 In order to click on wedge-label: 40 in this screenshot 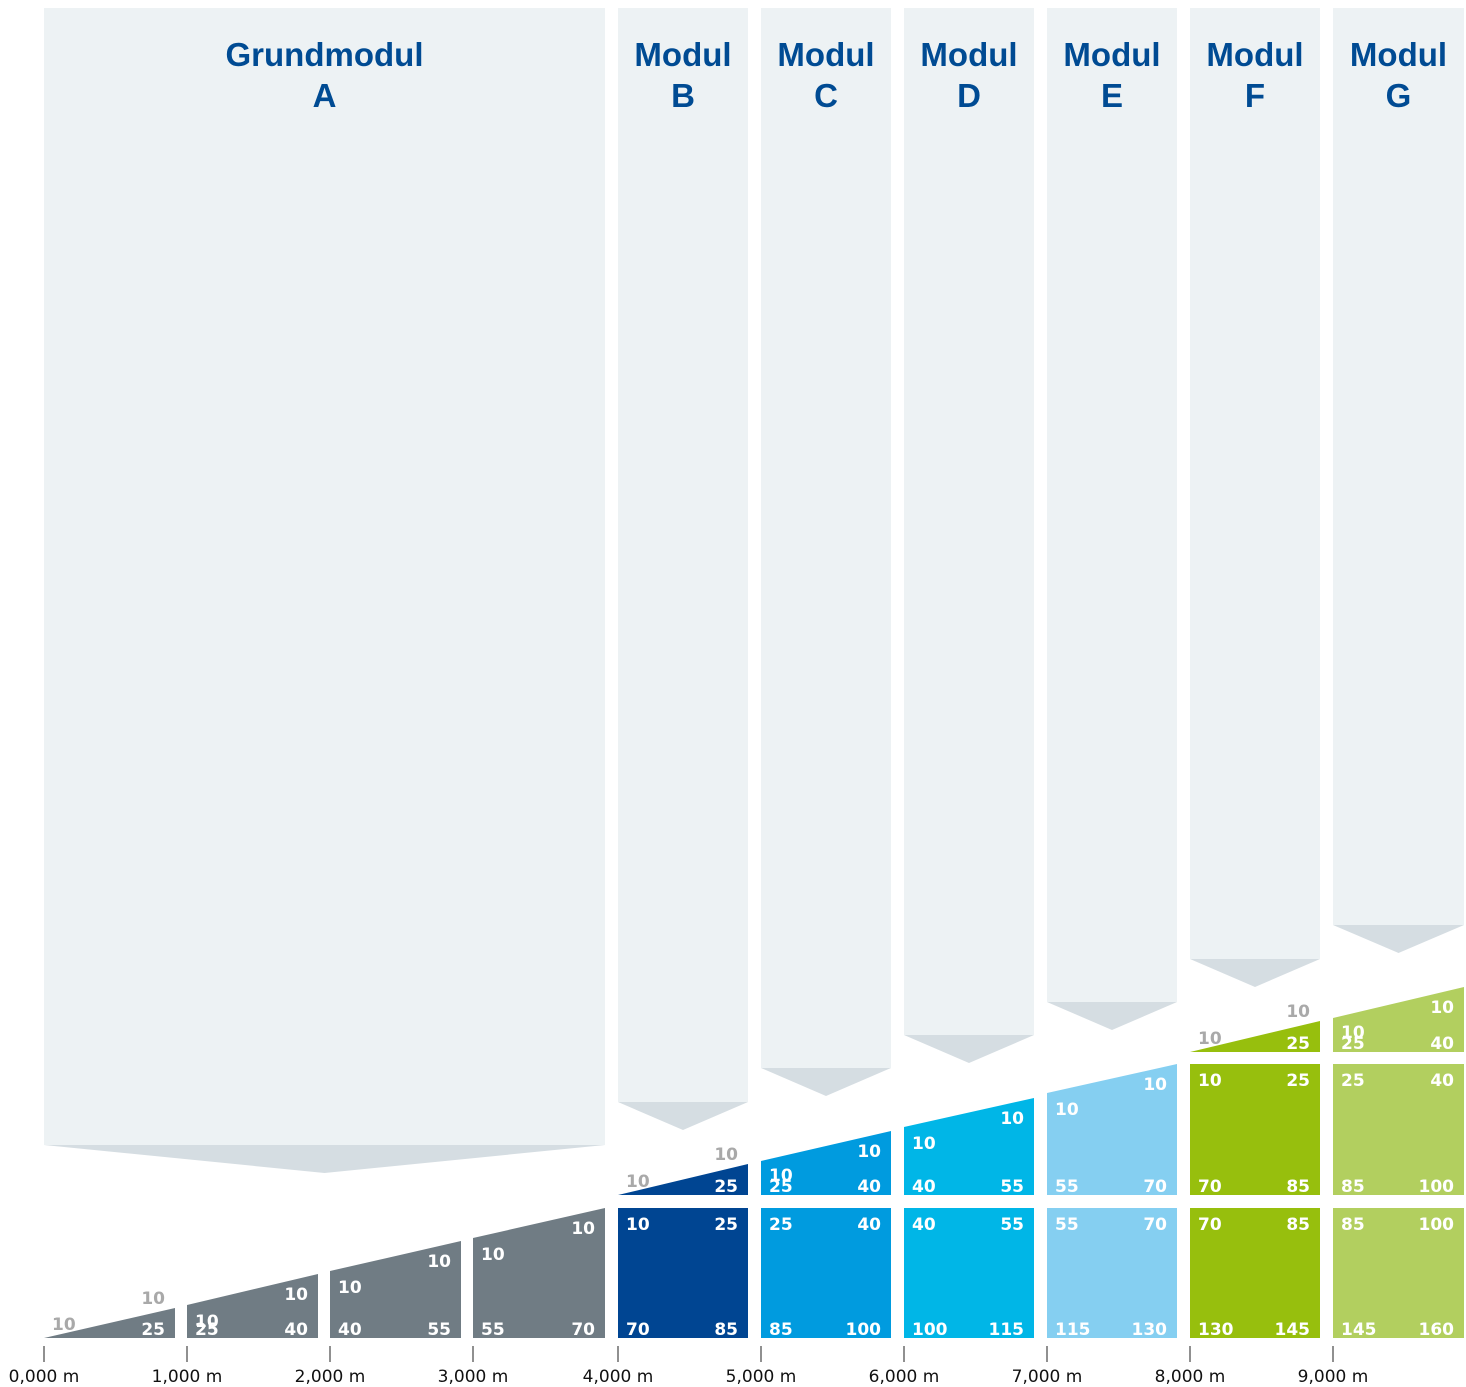, I will do `click(1442, 1044)`.